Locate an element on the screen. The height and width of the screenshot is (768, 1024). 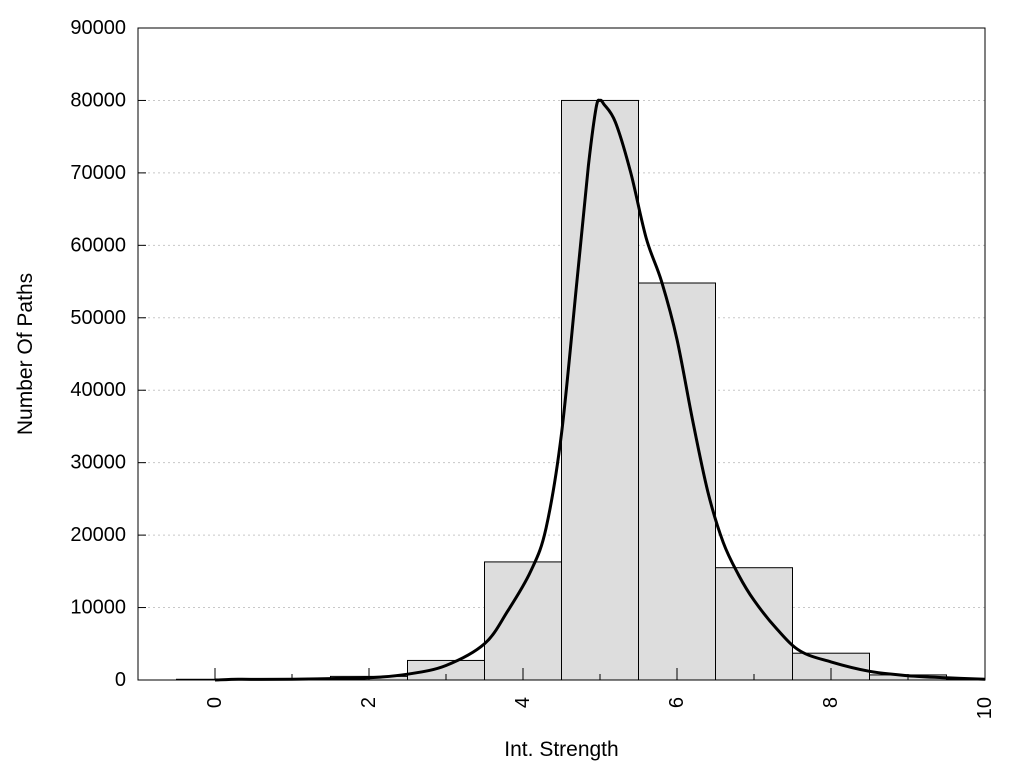
x-tick-label: 10 is located at coordinates (985, 708).